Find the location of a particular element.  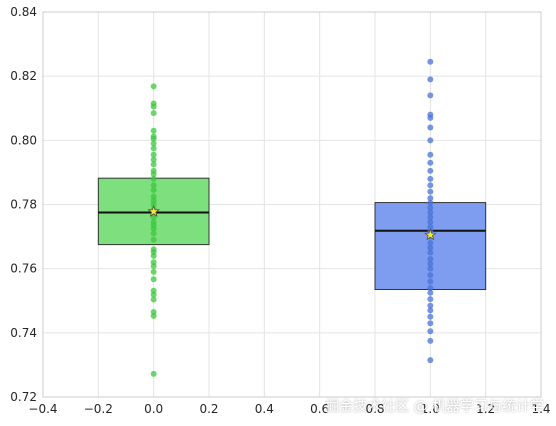

watermark-text: 掘金技术社区 @ 机器学习与统计学 is located at coordinates (434, 407).